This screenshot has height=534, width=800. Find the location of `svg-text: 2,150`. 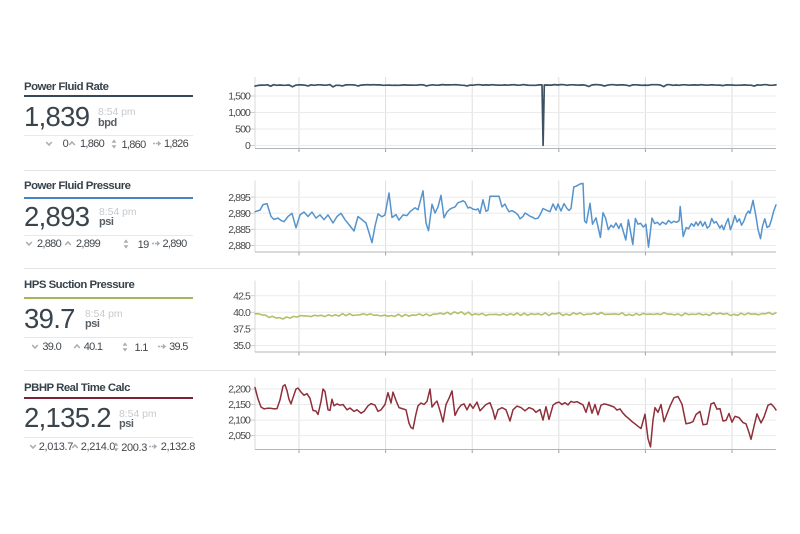

svg-text: 2,150 is located at coordinates (239, 405).